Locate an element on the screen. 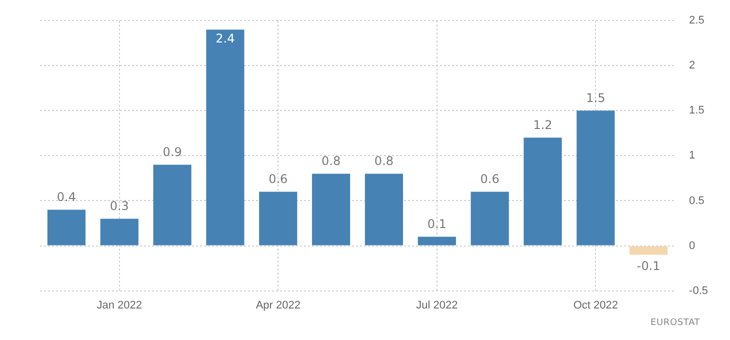 Image resolution: width=730 pixels, height=340 pixels. data-label: 1.2 is located at coordinates (542, 125).